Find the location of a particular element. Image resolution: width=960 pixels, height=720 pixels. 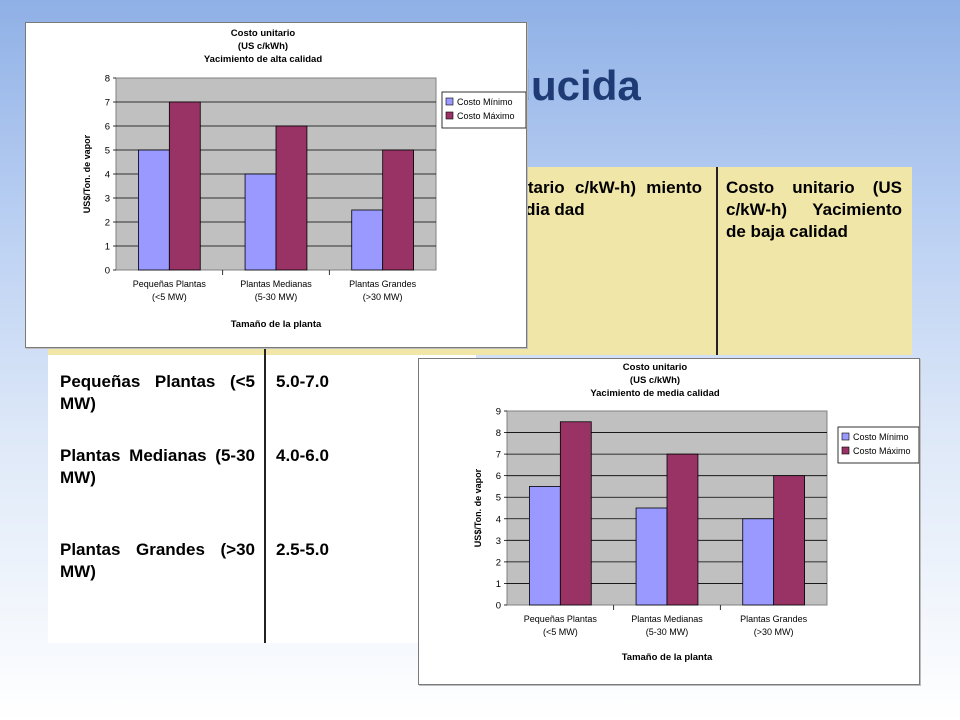

table-row-value-large: 2.5-5.0 is located at coordinates (302, 549).